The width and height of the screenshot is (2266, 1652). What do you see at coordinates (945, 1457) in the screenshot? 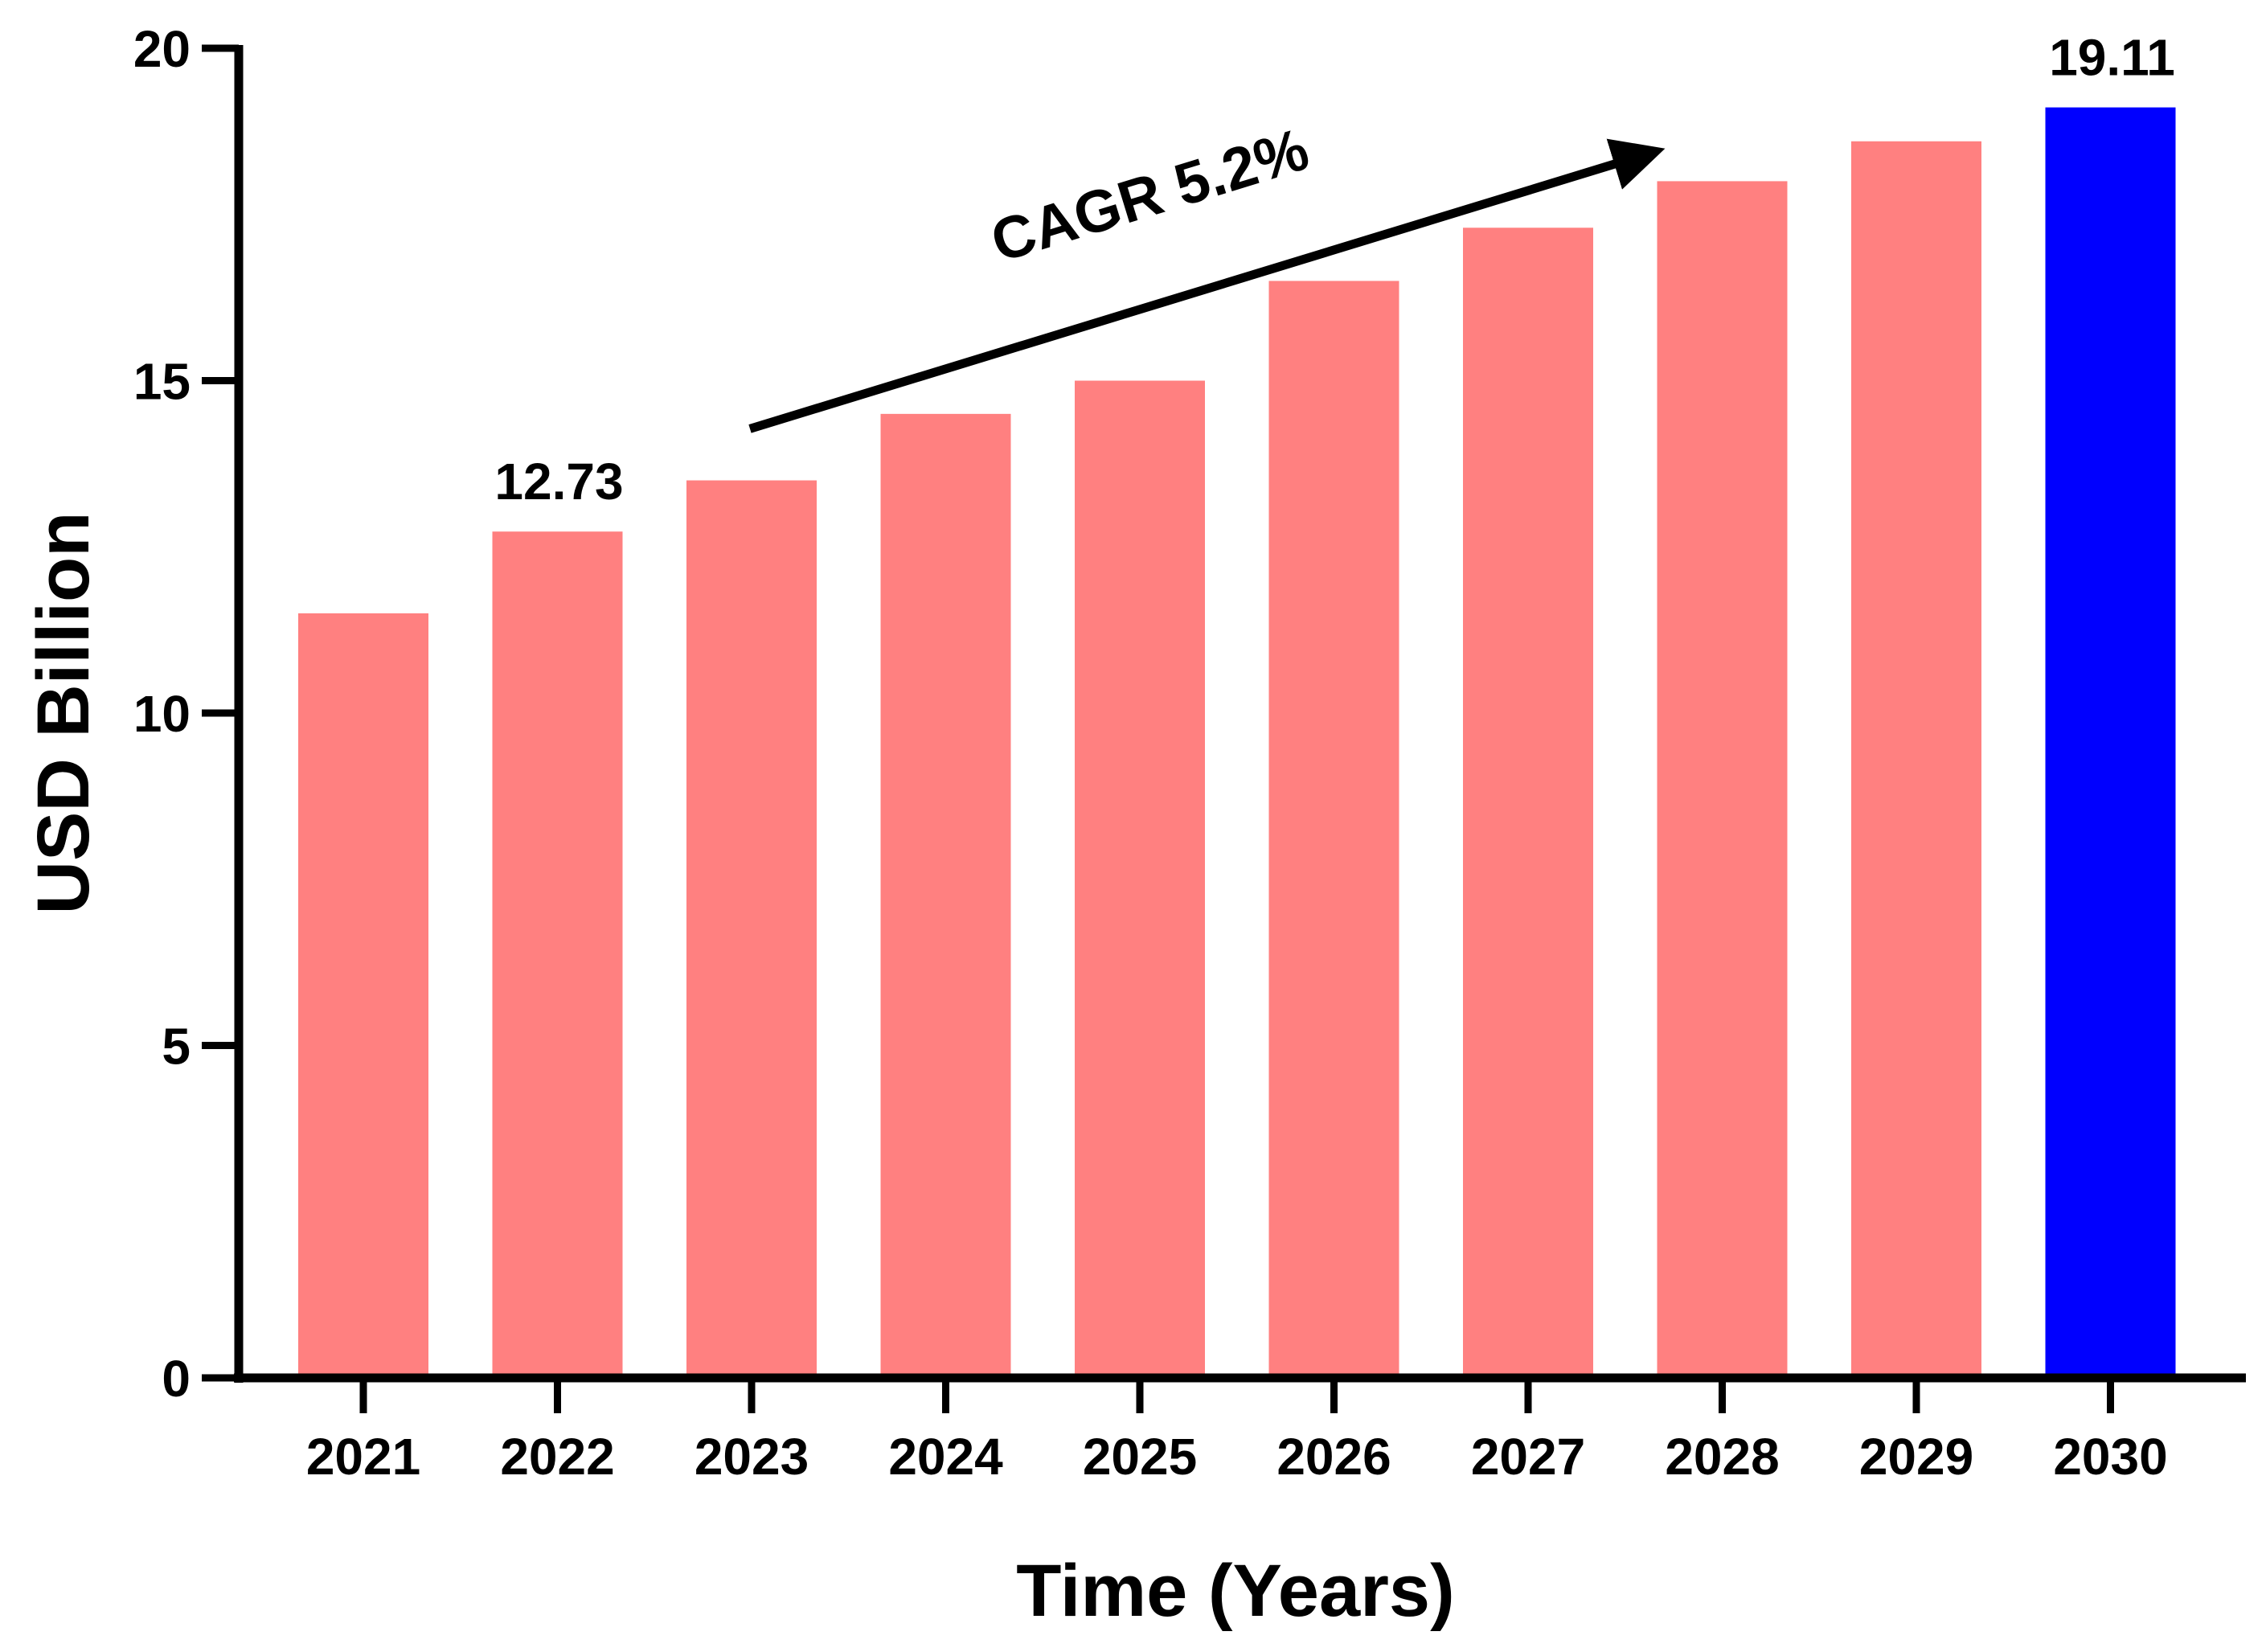
I see `x-tick-label-2024: 2024` at bounding box center [945, 1457].